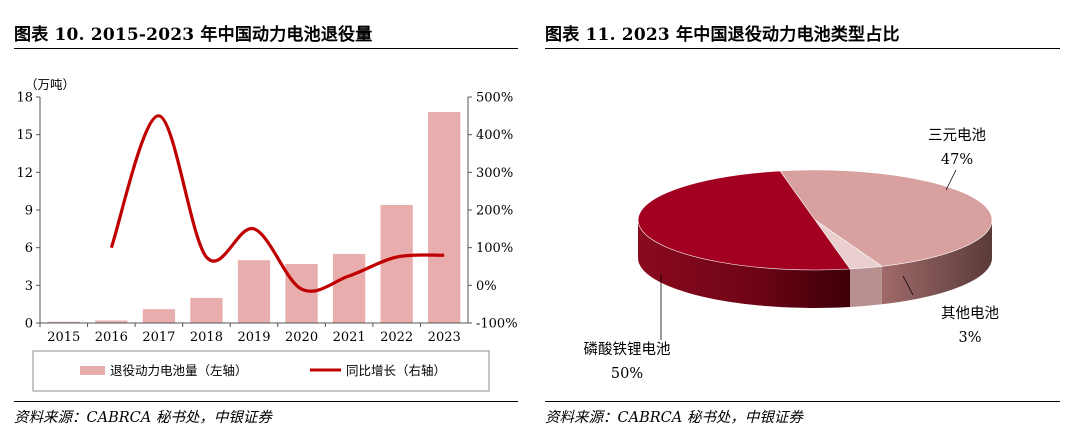 This screenshot has height=440, width=1080. Describe the element at coordinates (277, 203) in the screenshot. I see `growth-rate-line` at that location.